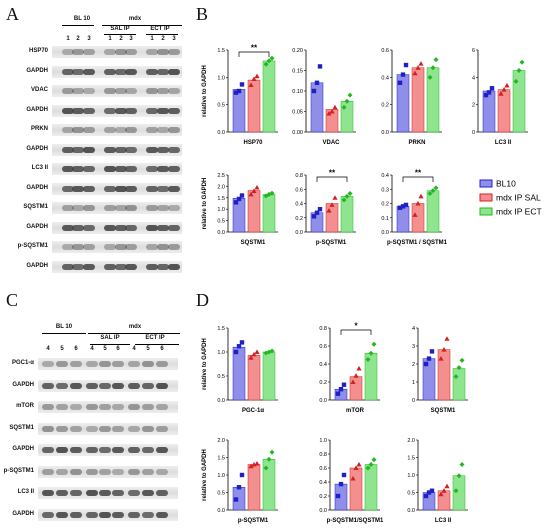  What do you see at coordinates (221, 494) in the screenshot?
I see `y-tick-label: 0.5` at bounding box center [221, 494].